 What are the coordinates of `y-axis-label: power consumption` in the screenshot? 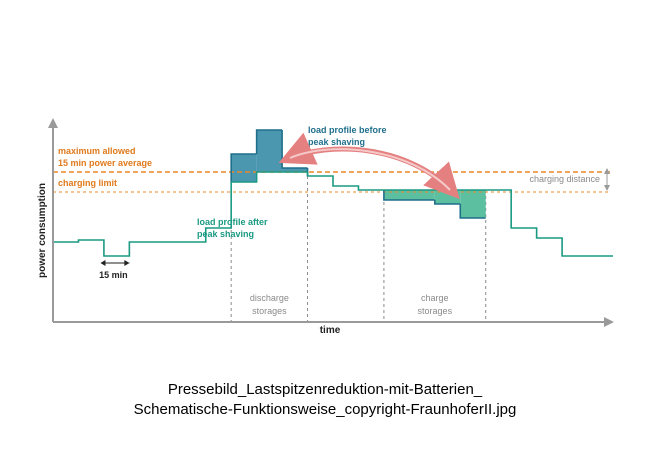 It's located at (42, 230).